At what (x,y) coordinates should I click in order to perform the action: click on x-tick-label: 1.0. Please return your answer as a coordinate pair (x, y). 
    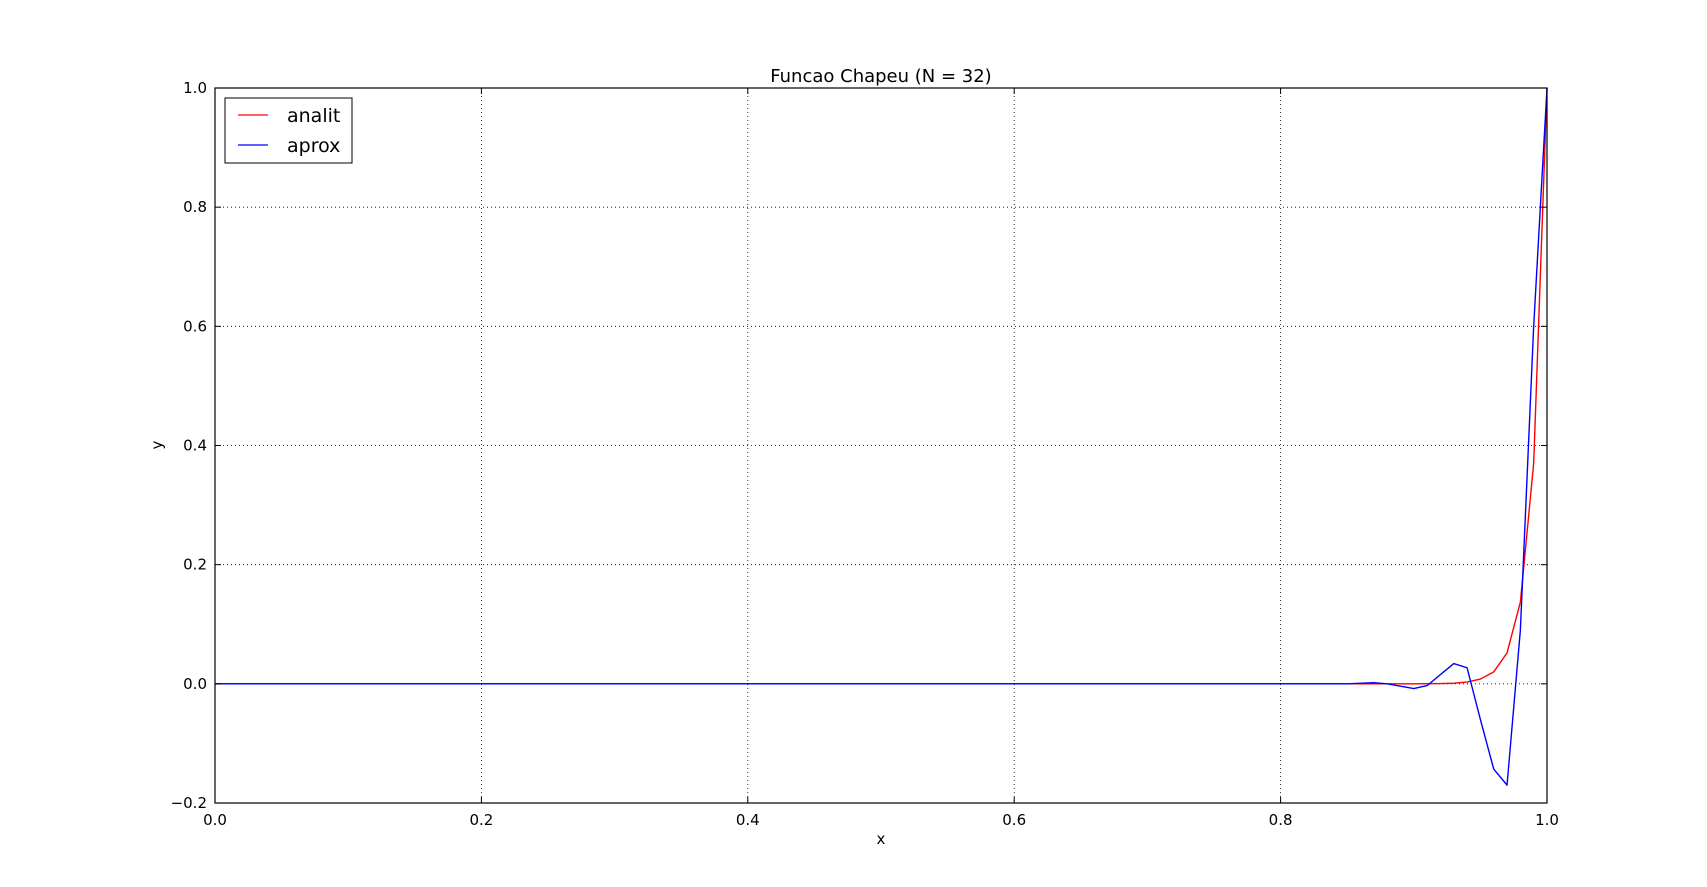
    Looking at the image, I should click on (1547, 820).